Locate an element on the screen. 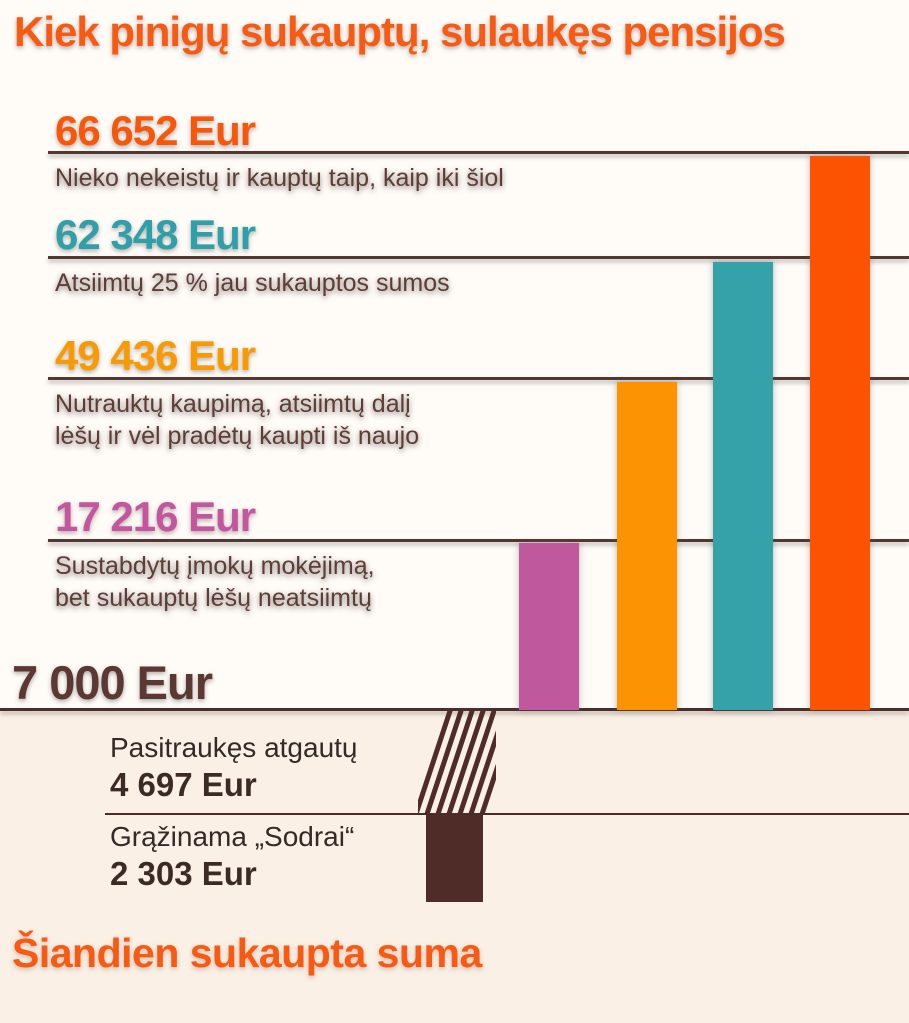 The height and width of the screenshot is (1023, 909). baseline-amount-label: 7 000 Eur is located at coordinates (112, 682).